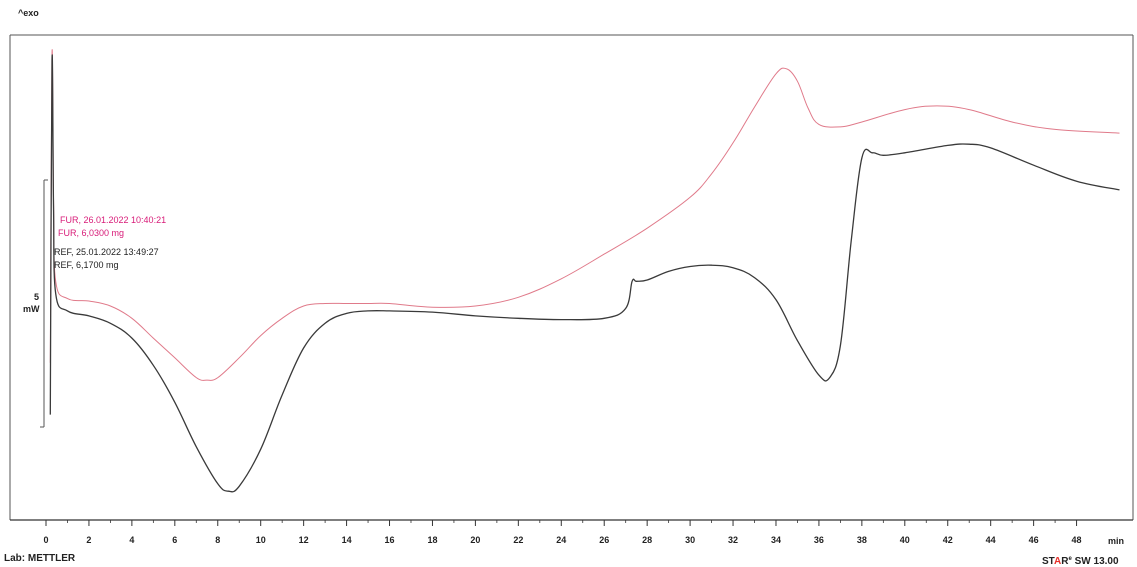 Image resolution: width=1137 pixels, height=567 pixels. What do you see at coordinates (1077, 540) in the screenshot?
I see `x-tick-label: 48` at bounding box center [1077, 540].